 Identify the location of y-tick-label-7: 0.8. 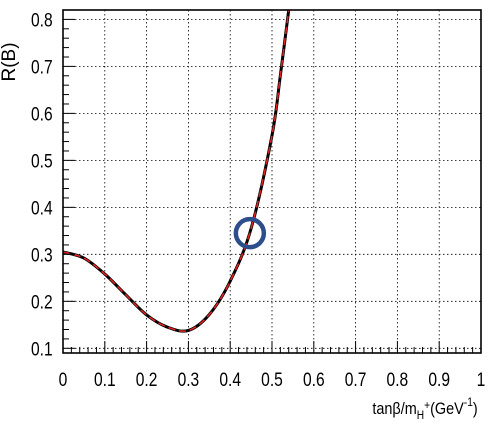
(42, 20).